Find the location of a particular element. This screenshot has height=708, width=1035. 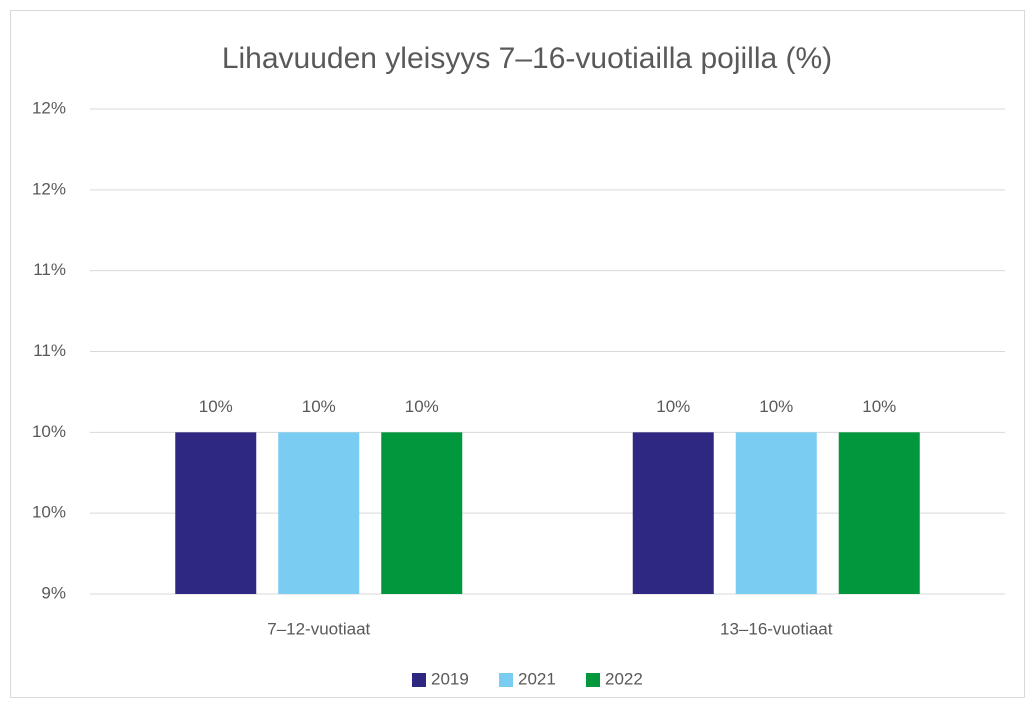

y-tick-label: 9% is located at coordinates (53, 592).